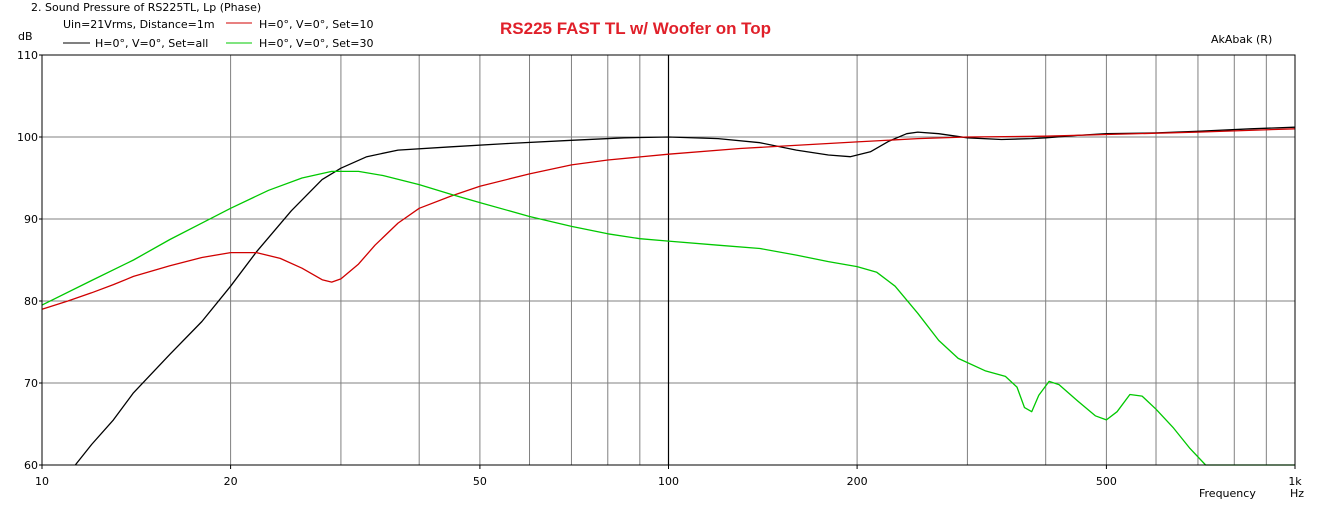 This screenshot has width=1332, height=507. Describe the element at coordinates (1297, 493) in the screenshot. I see `x-axis-unit: Hz` at that location.